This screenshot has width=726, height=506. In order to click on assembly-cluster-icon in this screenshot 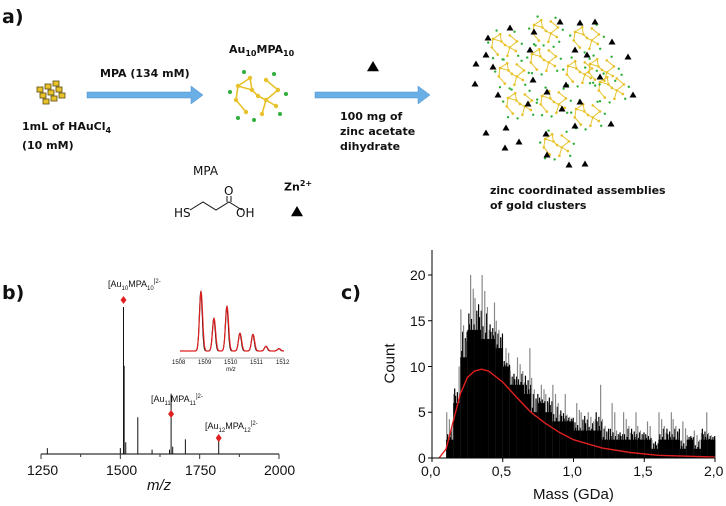, I will do `click(602, 70)`.